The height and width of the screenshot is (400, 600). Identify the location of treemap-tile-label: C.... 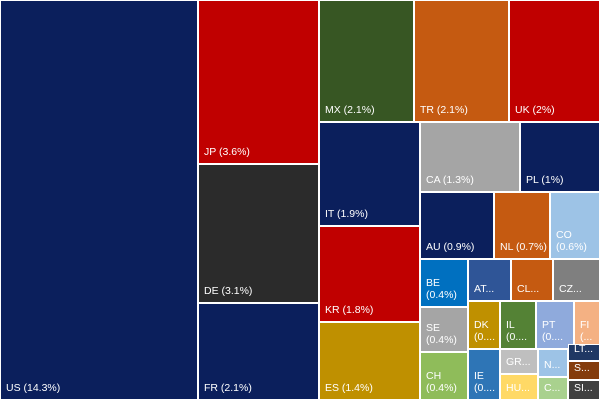
(552, 388).